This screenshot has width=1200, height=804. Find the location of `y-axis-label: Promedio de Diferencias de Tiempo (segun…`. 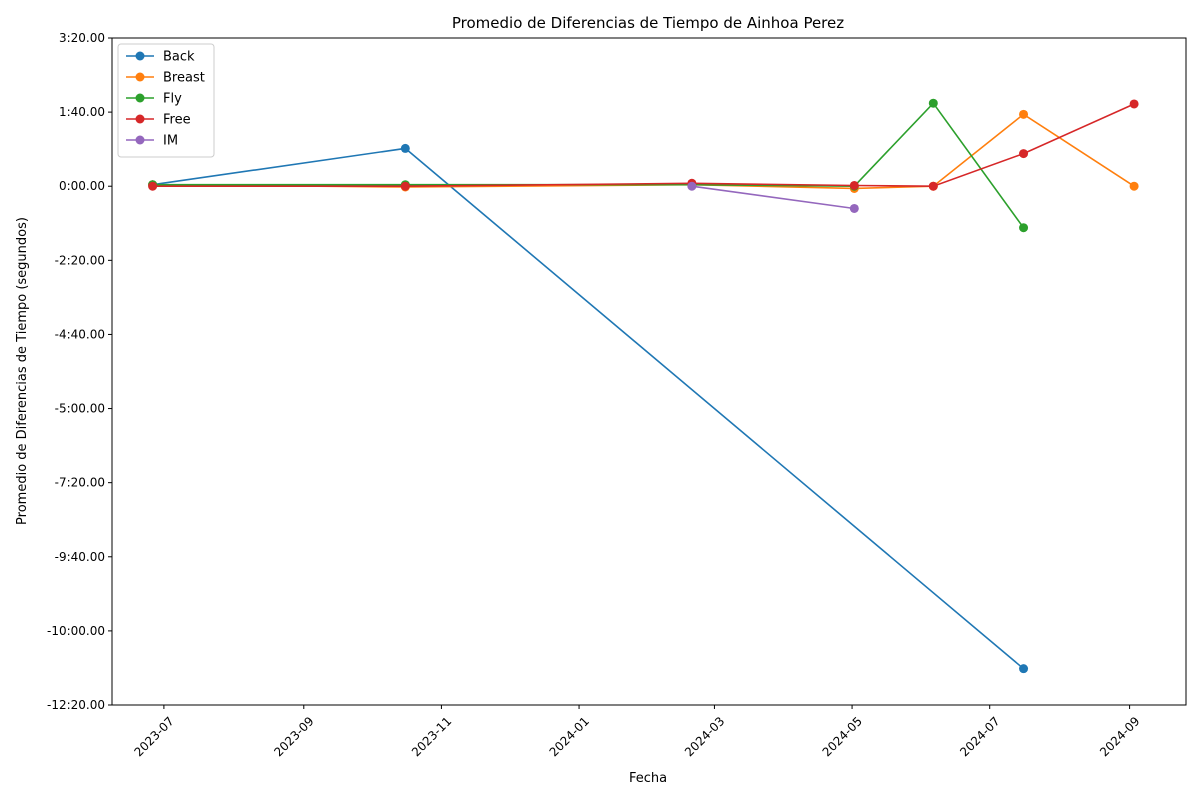

y-axis-label: Promedio de Diferencias de Tiempo (segun… is located at coordinates (22, 371).